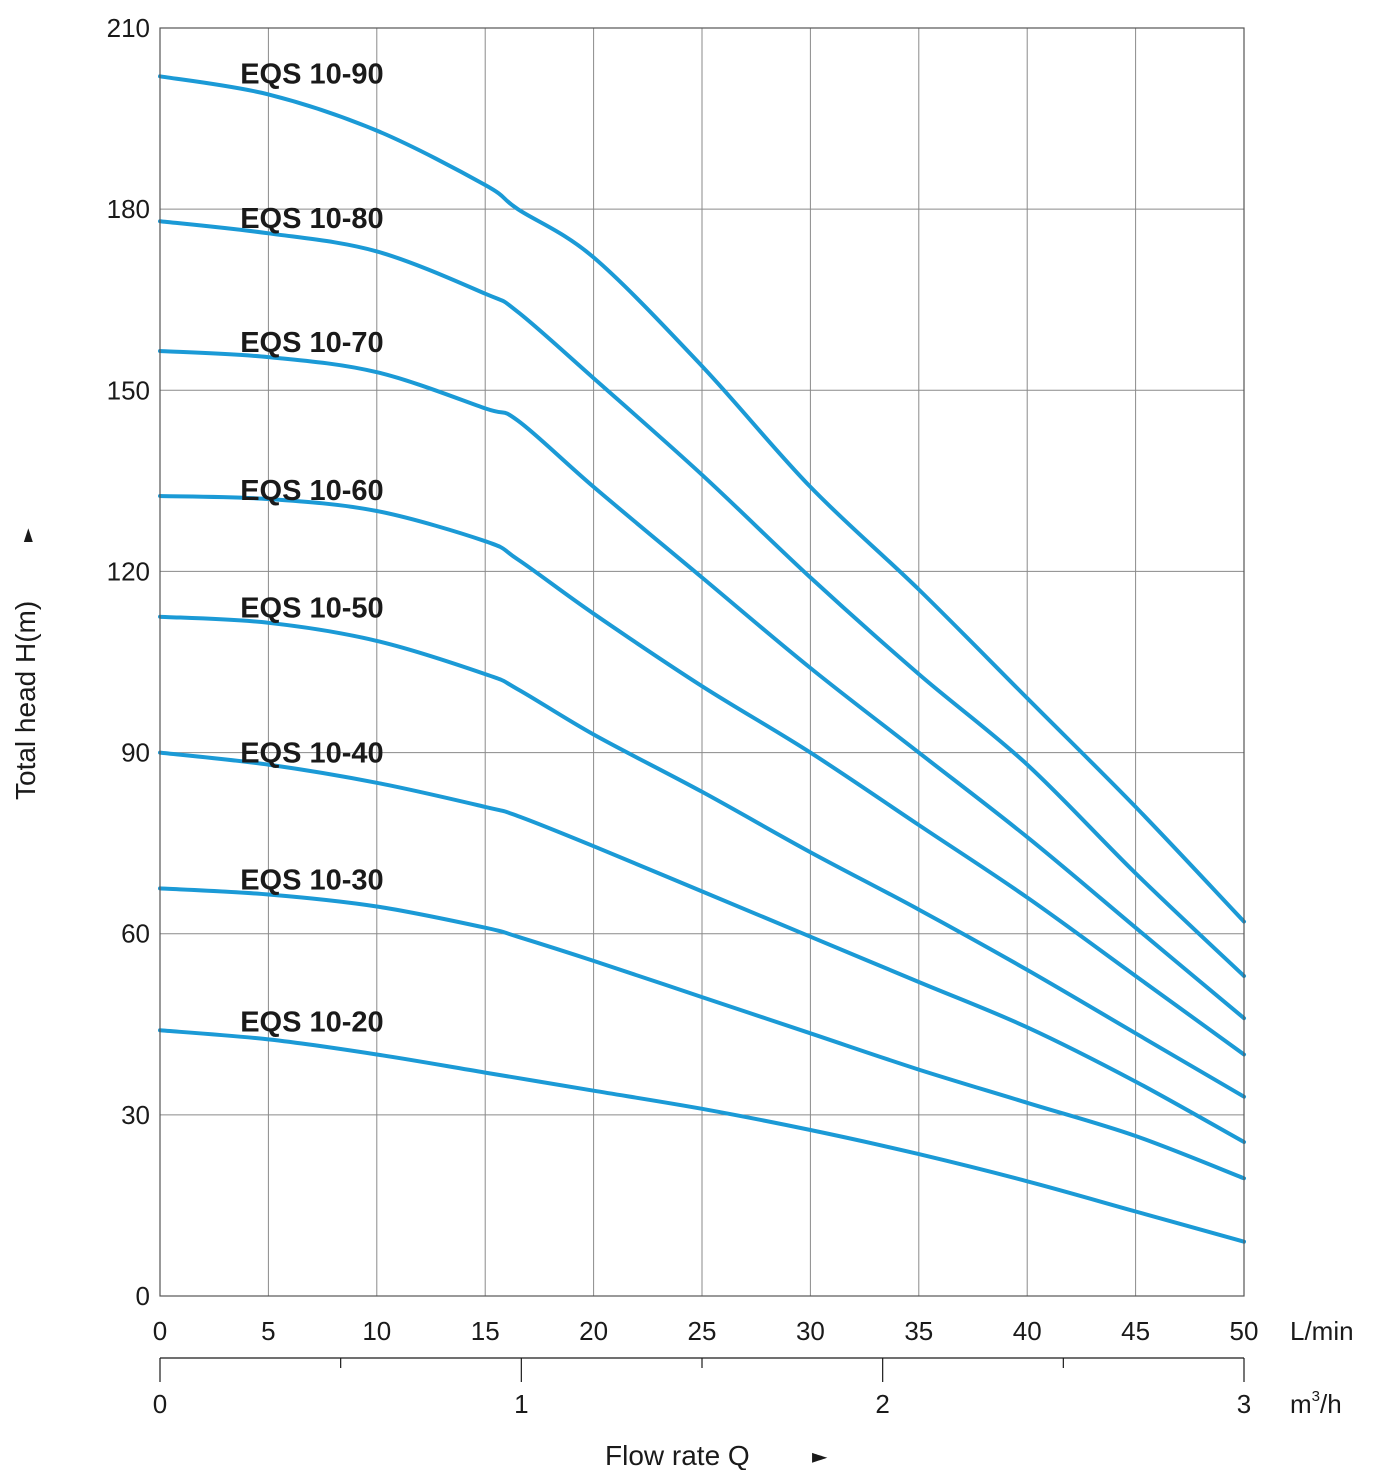 The height and width of the screenshot is (1470, 1374). What do you see at coordinates (27, 535) in the screenshot?
I see `y-axis-arrow-icon: ►` at bounding box center [27, 535].